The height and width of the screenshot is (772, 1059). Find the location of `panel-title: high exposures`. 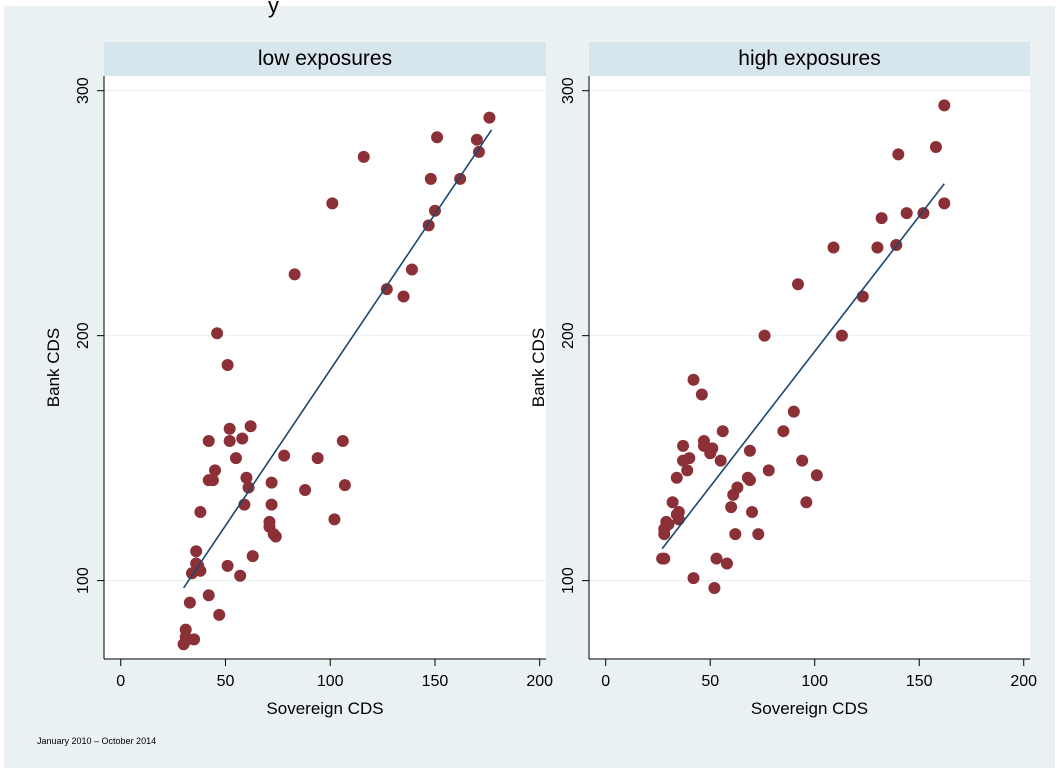

panel-title: high exposures is located at coordinates (809, 58).